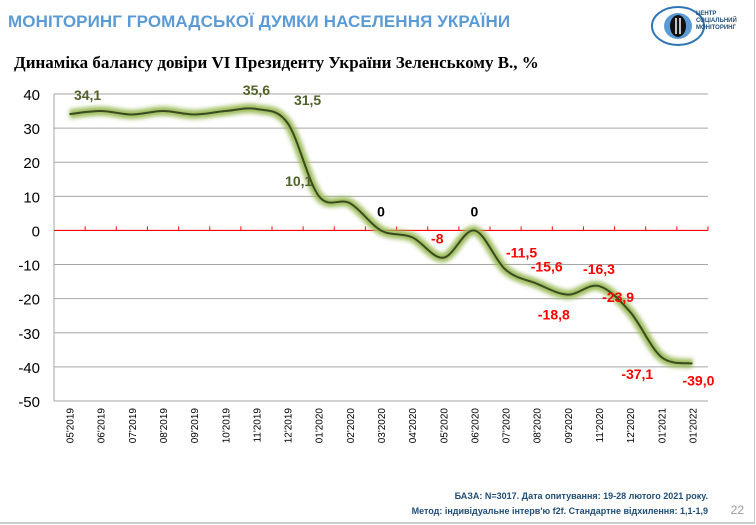 The image size is (756, 525). Describe the element at coordinates (29, 368) in the screenshot. I see `y-tick-label: -40` at that location.